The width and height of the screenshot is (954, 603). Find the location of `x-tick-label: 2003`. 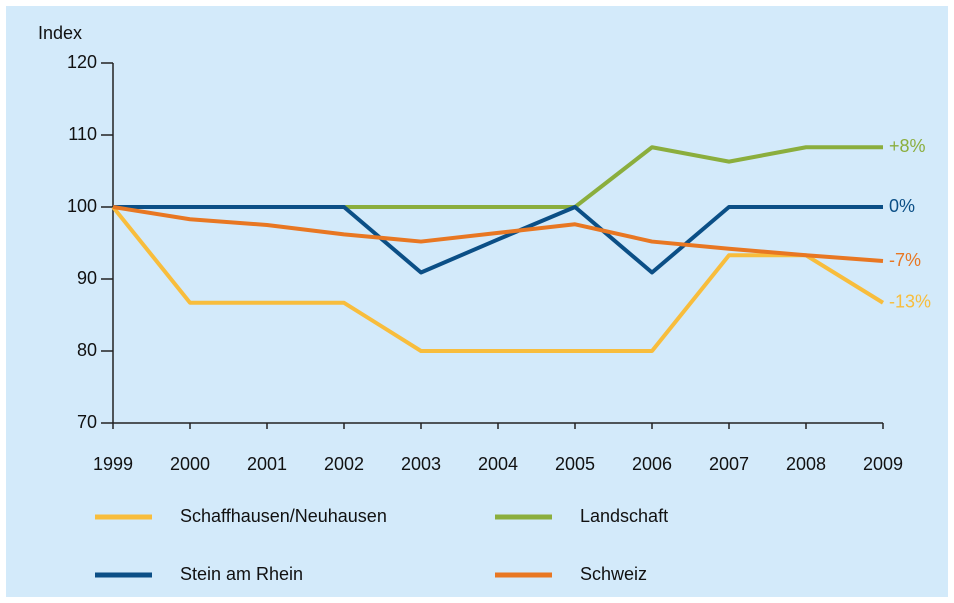

x-tick-label: 2003 is located at coordinates (421, 464).